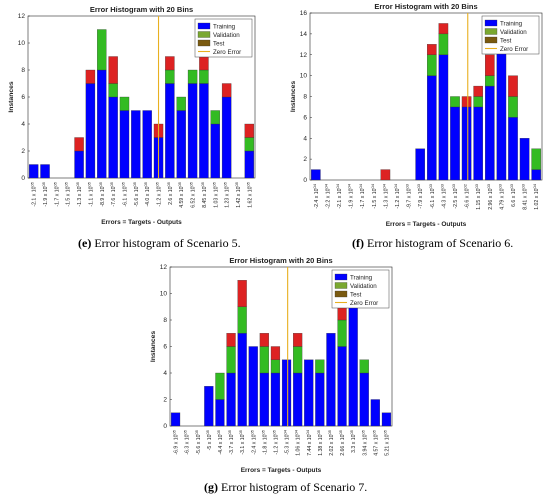  I want to click on legend-label: Zero Error, so click(227, 52).